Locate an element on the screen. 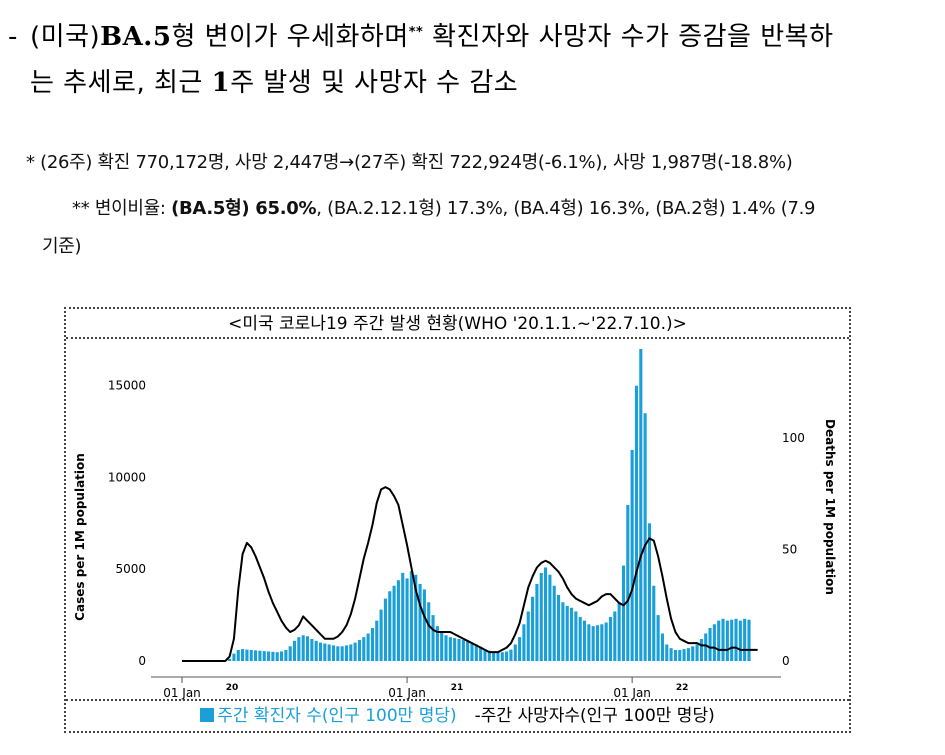  x-tick-year: 20 is located at coordinates (232, 688).